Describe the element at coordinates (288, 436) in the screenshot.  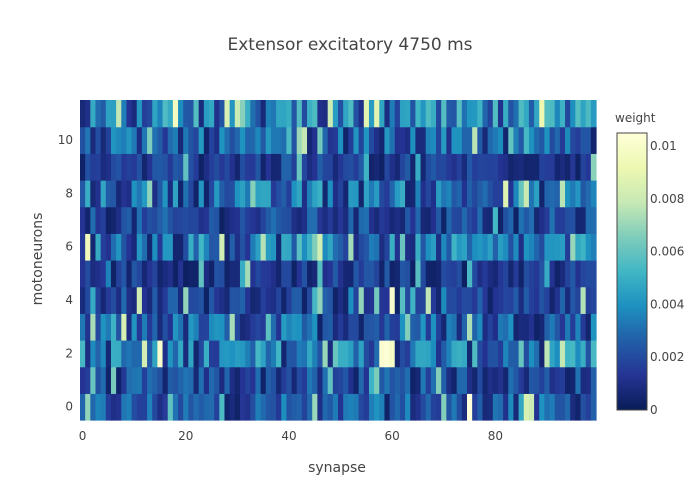
I see `x-tick-label: 40` at that location.